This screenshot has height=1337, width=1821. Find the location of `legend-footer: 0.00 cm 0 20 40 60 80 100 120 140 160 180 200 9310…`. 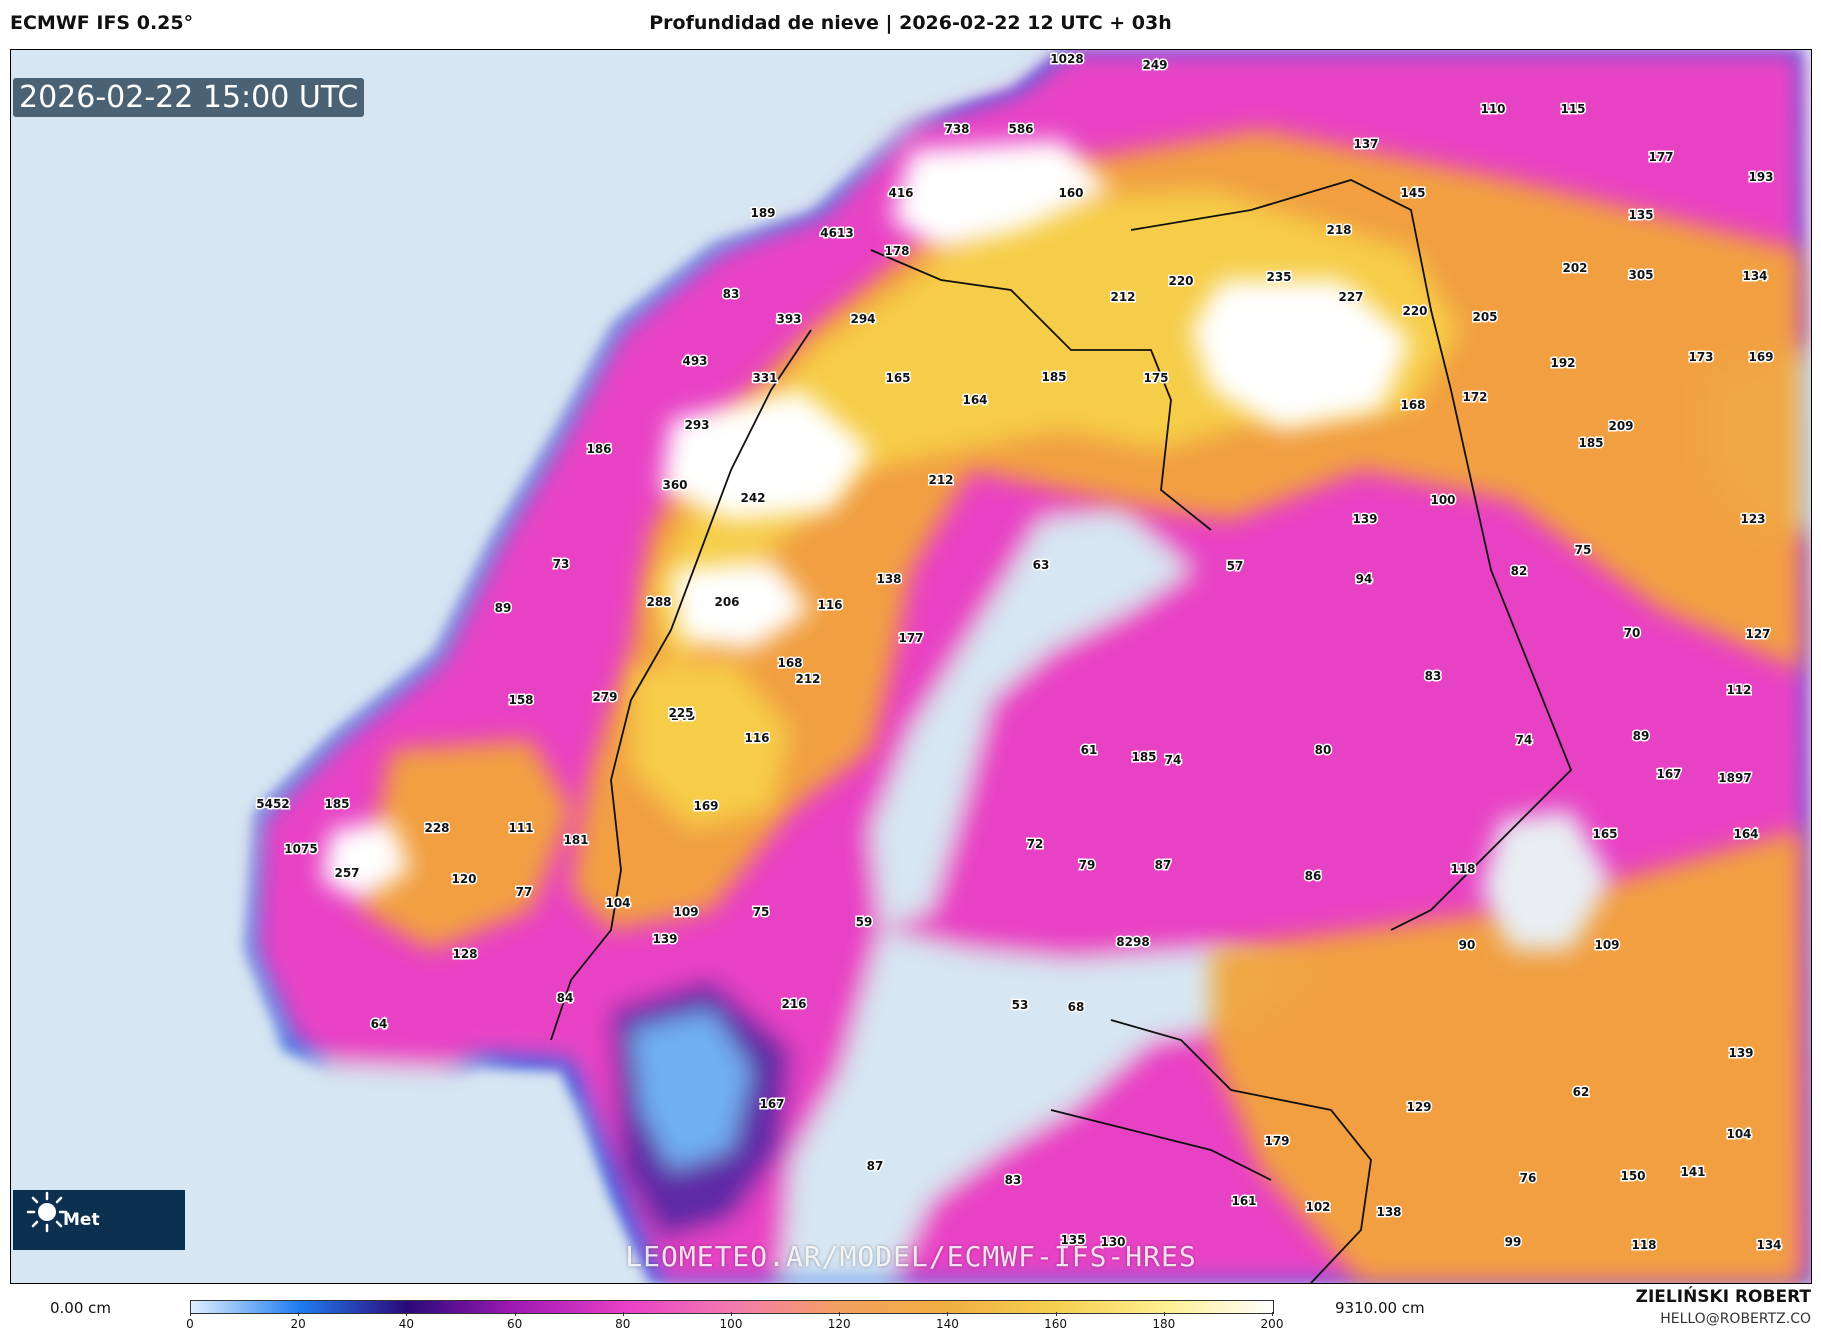

legend-footer: 0.00 cm 0 20 40 60 80 100 120 140 160 180 200 9310… is located at coordinates (910, 1310).